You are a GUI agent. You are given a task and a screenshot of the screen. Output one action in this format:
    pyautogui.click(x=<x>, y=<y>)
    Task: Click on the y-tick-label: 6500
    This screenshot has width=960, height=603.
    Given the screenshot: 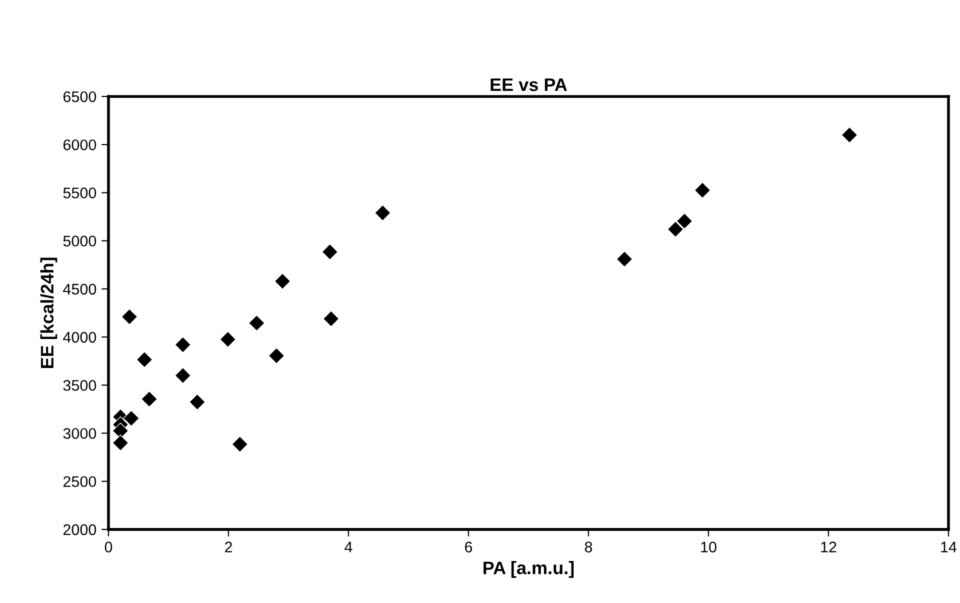 What is the action you would take?
    pyautogui.click(x=79, y=96)
    